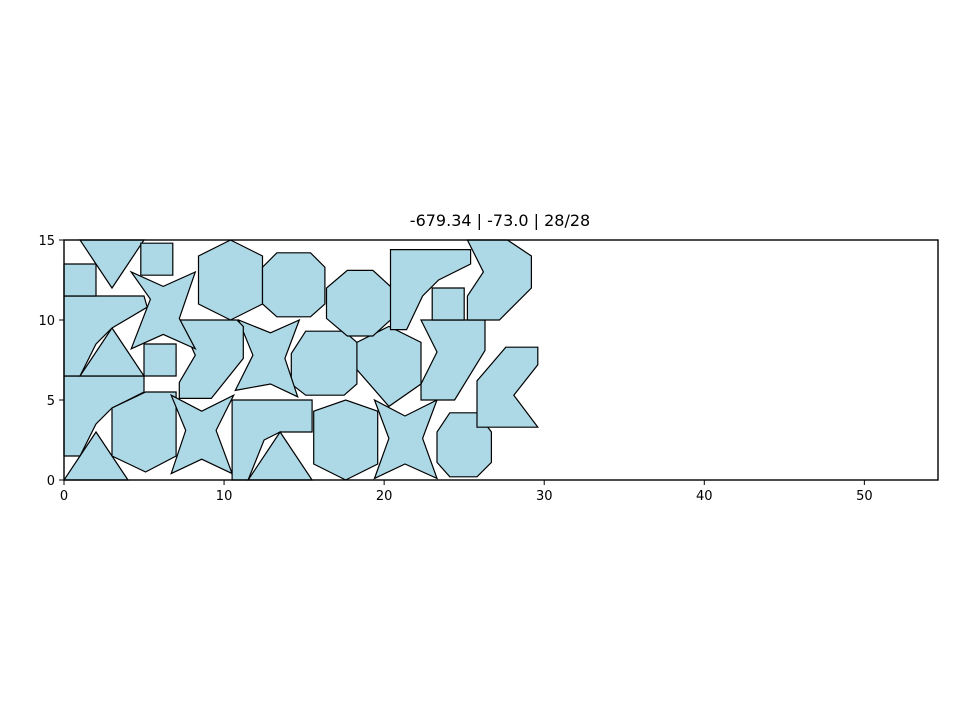  I want to click on x-tick-label: 40, so click(704, 496).